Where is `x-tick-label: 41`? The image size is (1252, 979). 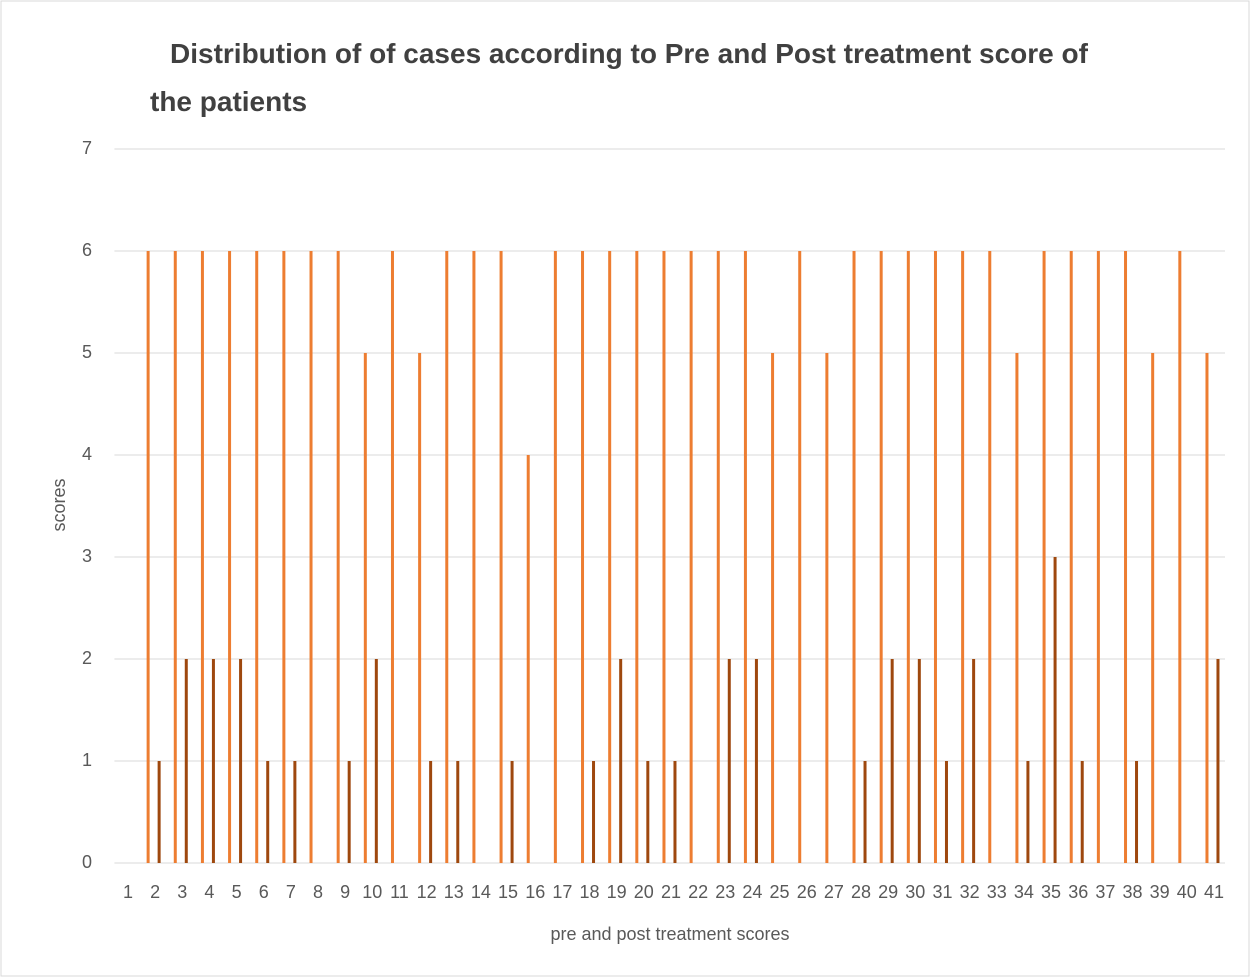
x-tick-label: 41 is located at coordinates (1214, 892).